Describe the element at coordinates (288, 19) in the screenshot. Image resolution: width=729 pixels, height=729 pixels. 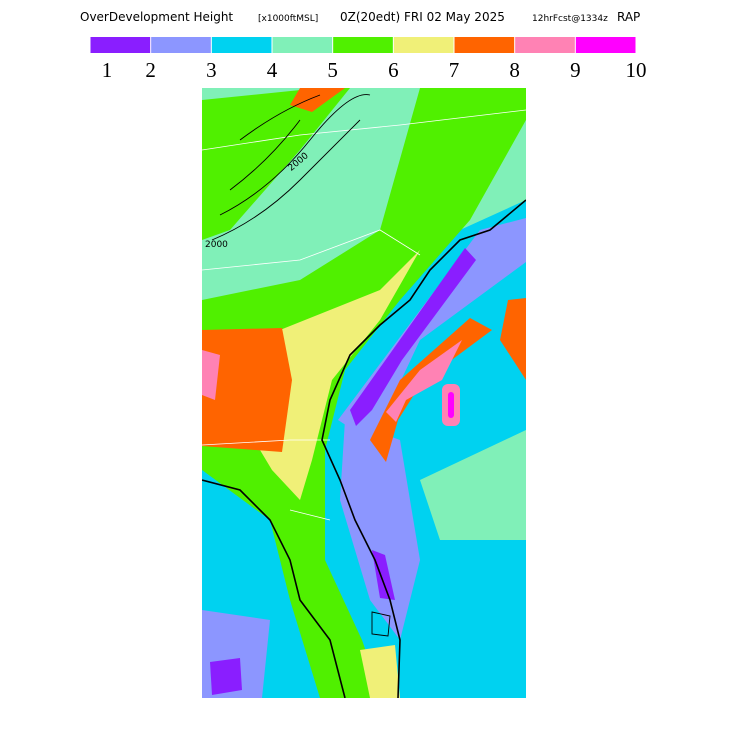
I see `title-units: [x1000ftMSL]` at that location.